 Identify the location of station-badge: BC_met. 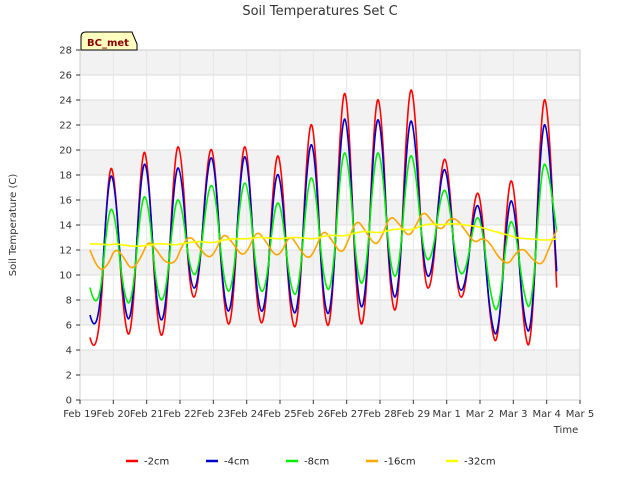
(109, 41).